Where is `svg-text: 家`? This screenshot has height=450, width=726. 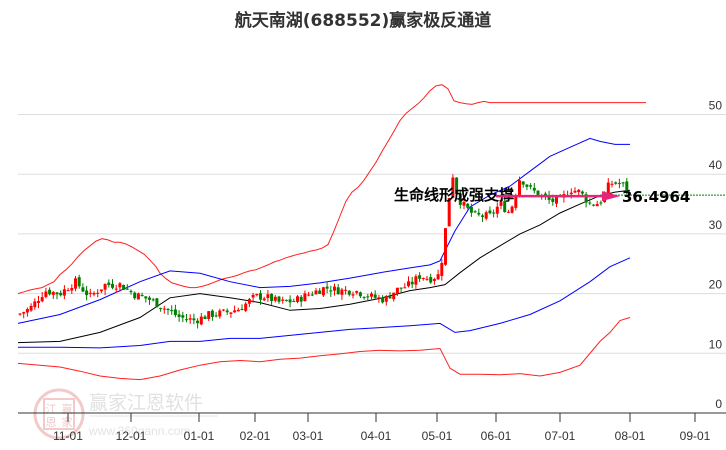
svg-text: 家 is located at coordinates (67, 422).